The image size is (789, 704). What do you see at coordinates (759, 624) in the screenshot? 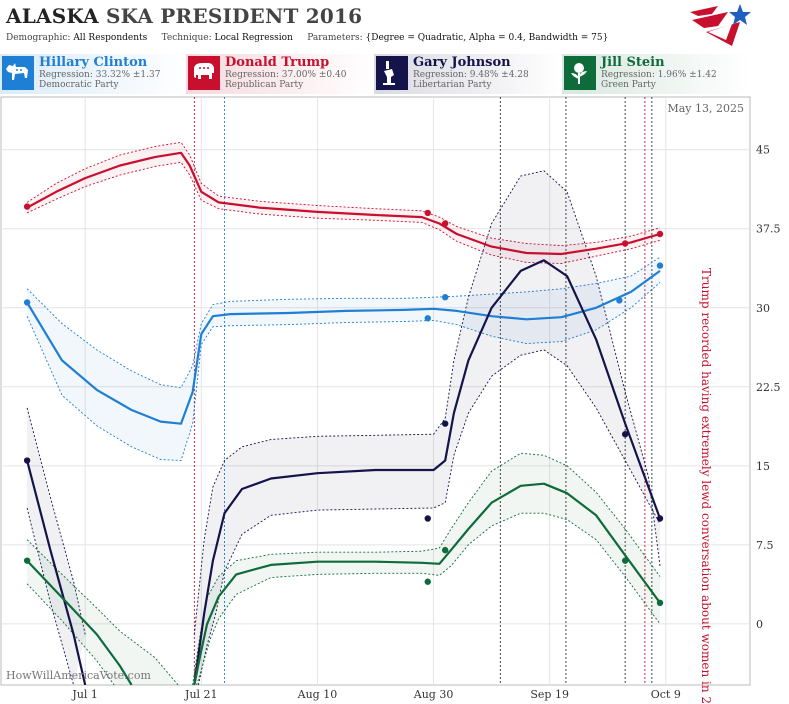
I see `y-tick-label: 0` at bounding box center [759, 624].